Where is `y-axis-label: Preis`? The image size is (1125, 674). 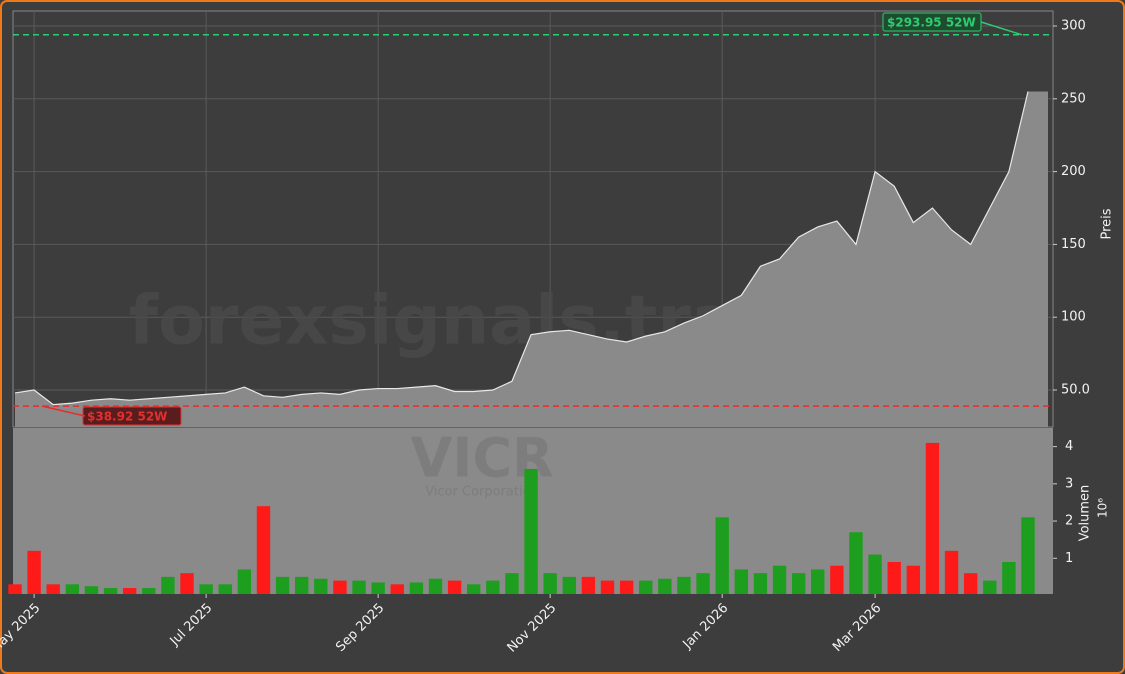 y-axis-label: Preis is located at coordinates (1107, 223).